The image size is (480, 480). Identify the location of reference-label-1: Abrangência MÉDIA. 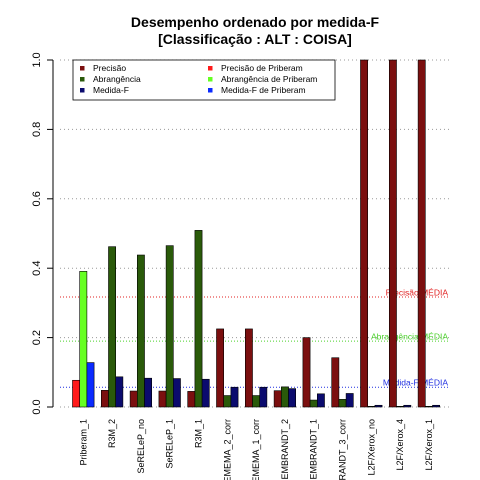
(409, 337).